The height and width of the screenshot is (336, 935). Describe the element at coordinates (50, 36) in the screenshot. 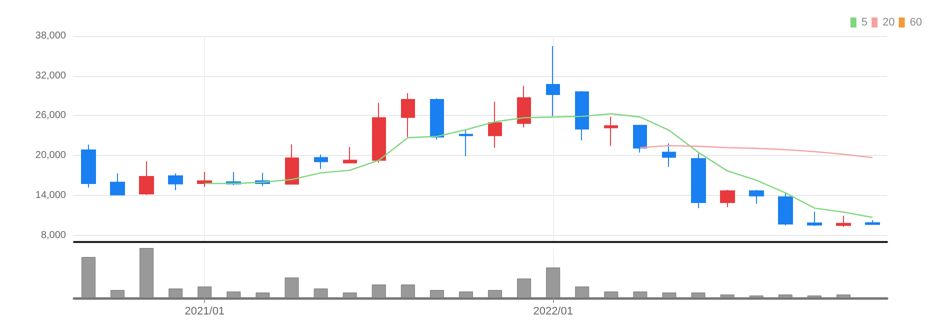

I see `y-tick-label: 38,000` at that location.